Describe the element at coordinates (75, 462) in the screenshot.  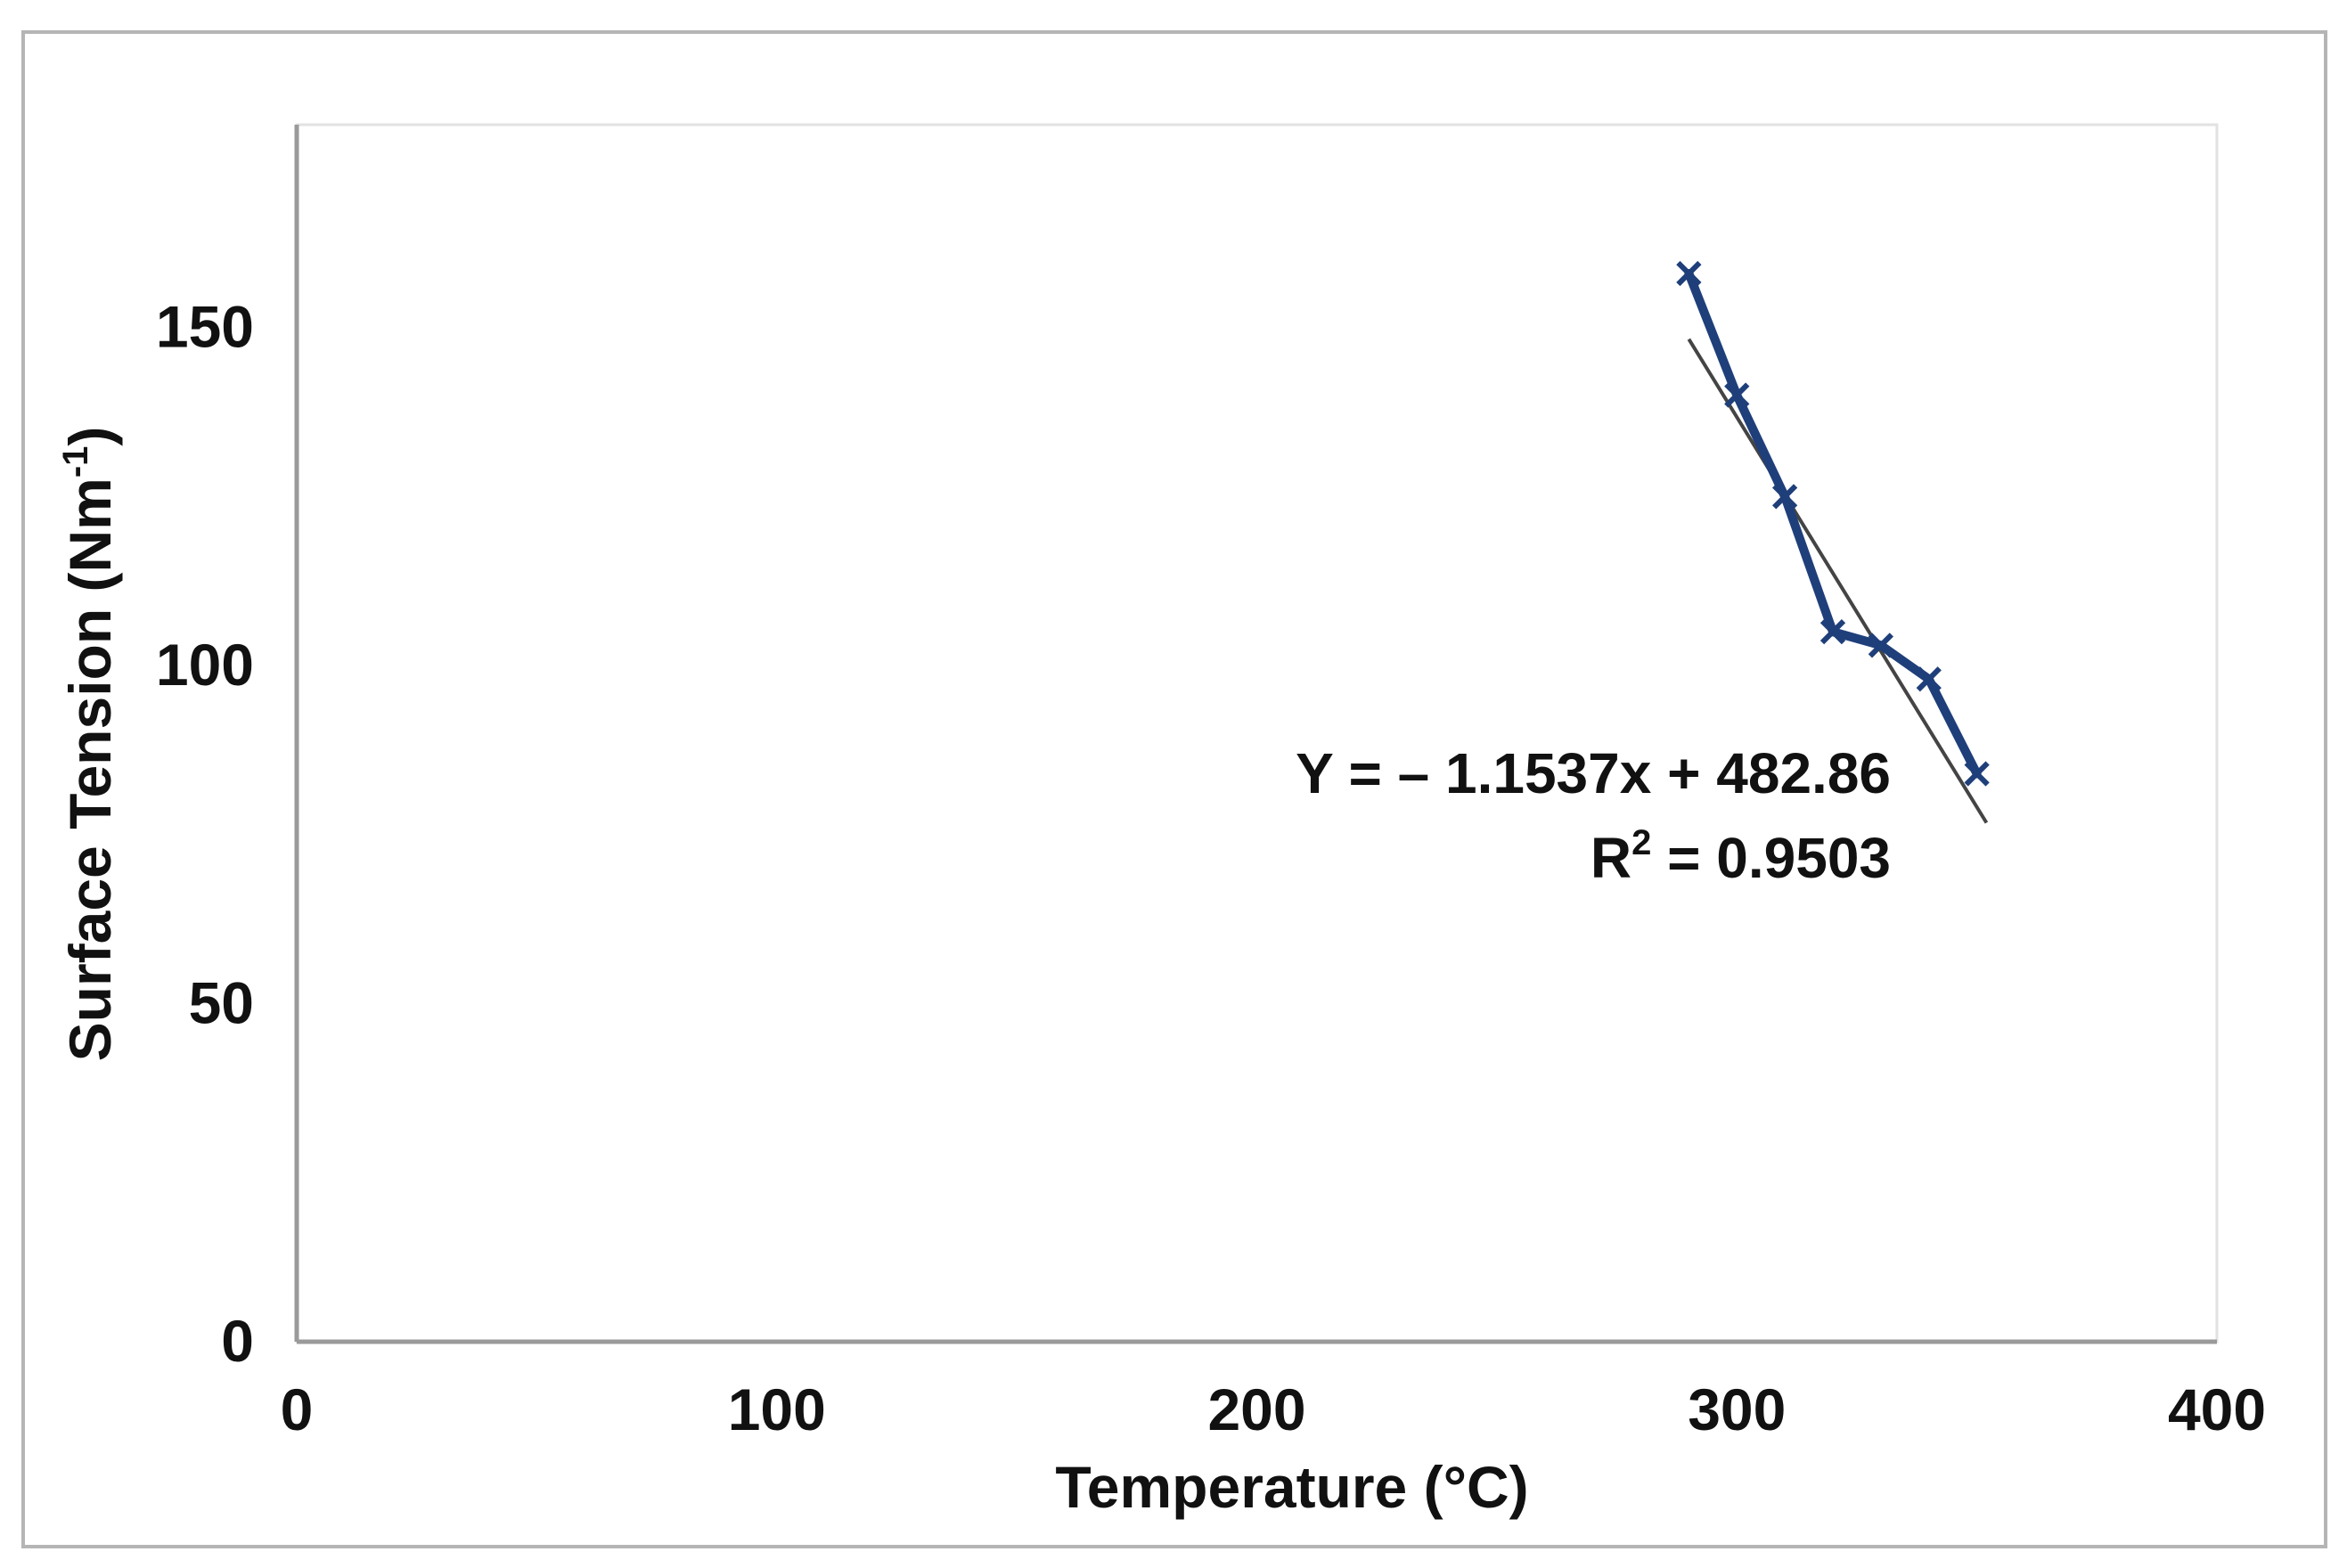
I see `y-axis-title-sup: -1` at that location.